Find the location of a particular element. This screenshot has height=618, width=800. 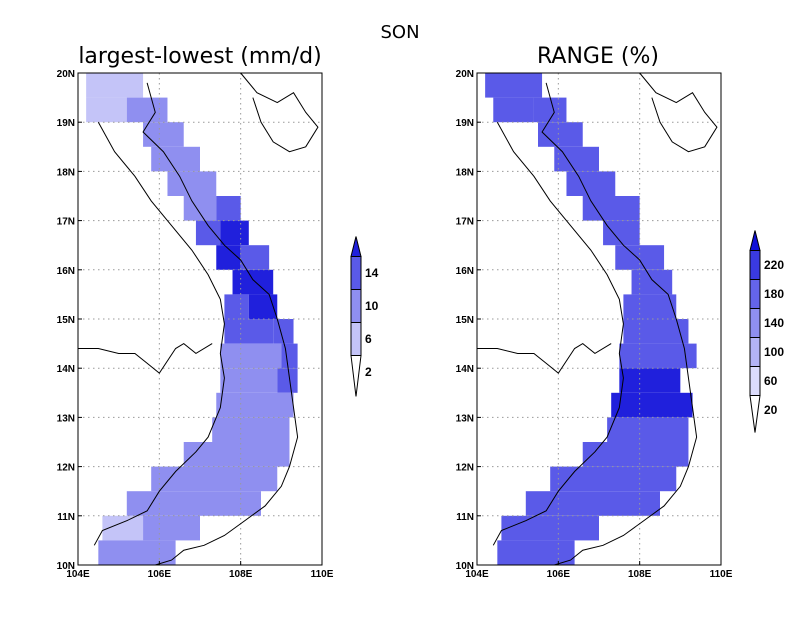

lat-tick-label: 12N is located at coordinates (66, 468).